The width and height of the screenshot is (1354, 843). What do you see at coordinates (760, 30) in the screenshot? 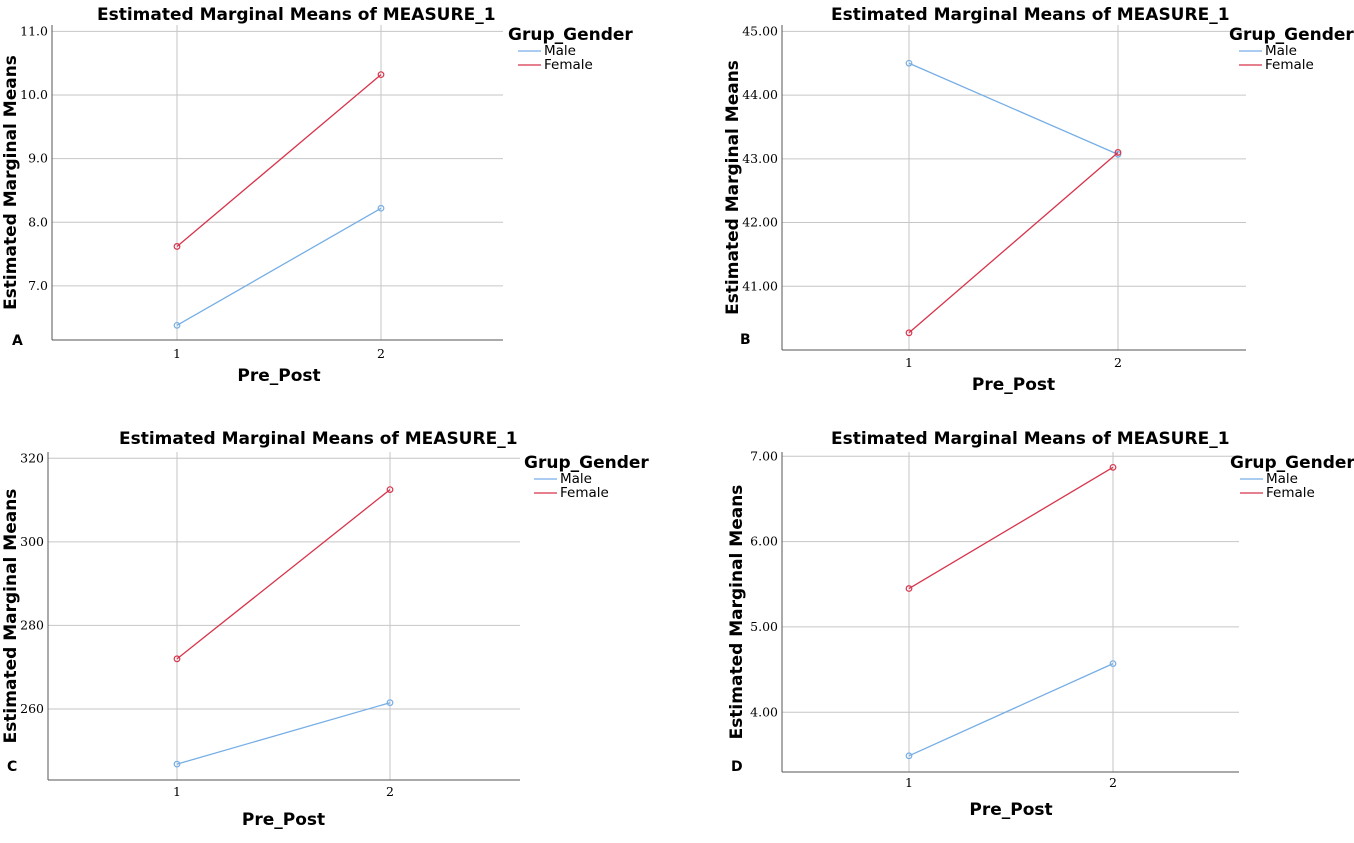
I see `y-tick-label: 45.00` at bounding box center [760, 30].